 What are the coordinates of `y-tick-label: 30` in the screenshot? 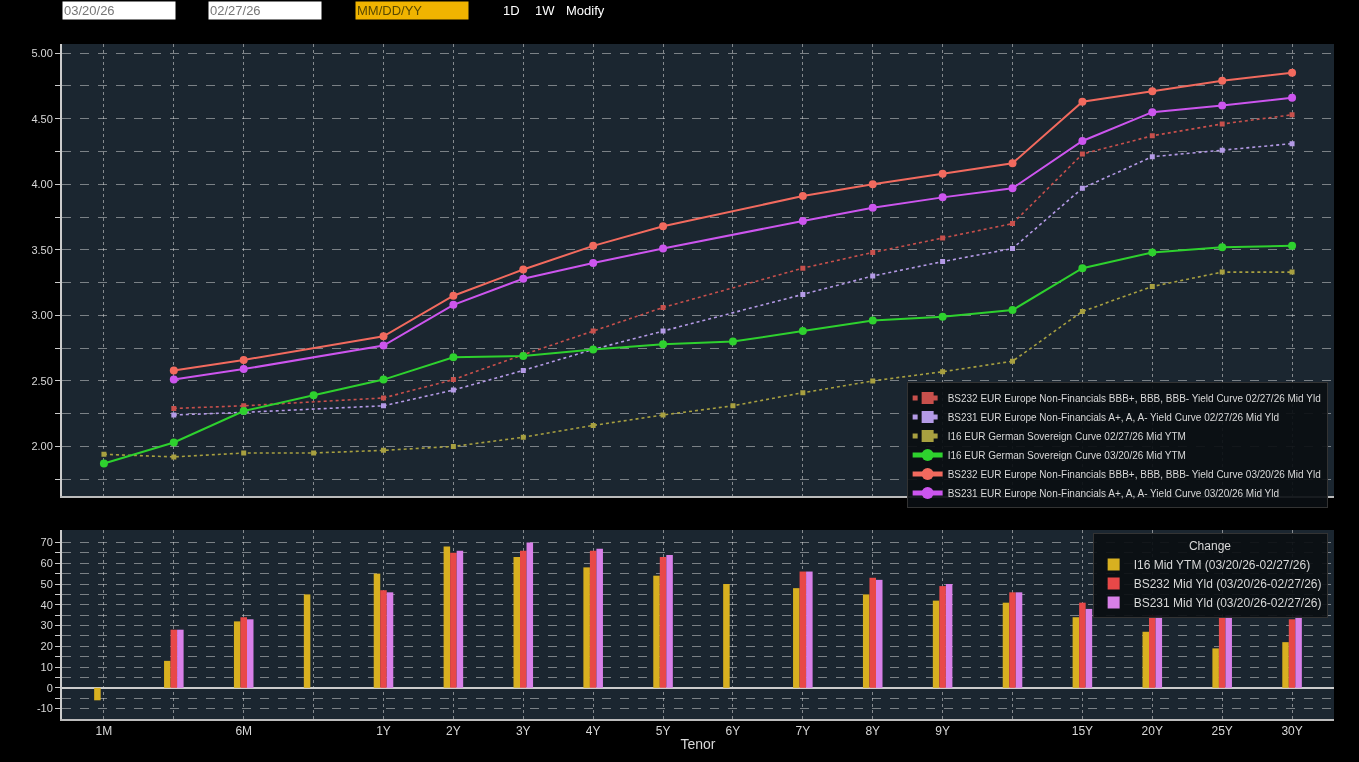 It's located at (46, 625).